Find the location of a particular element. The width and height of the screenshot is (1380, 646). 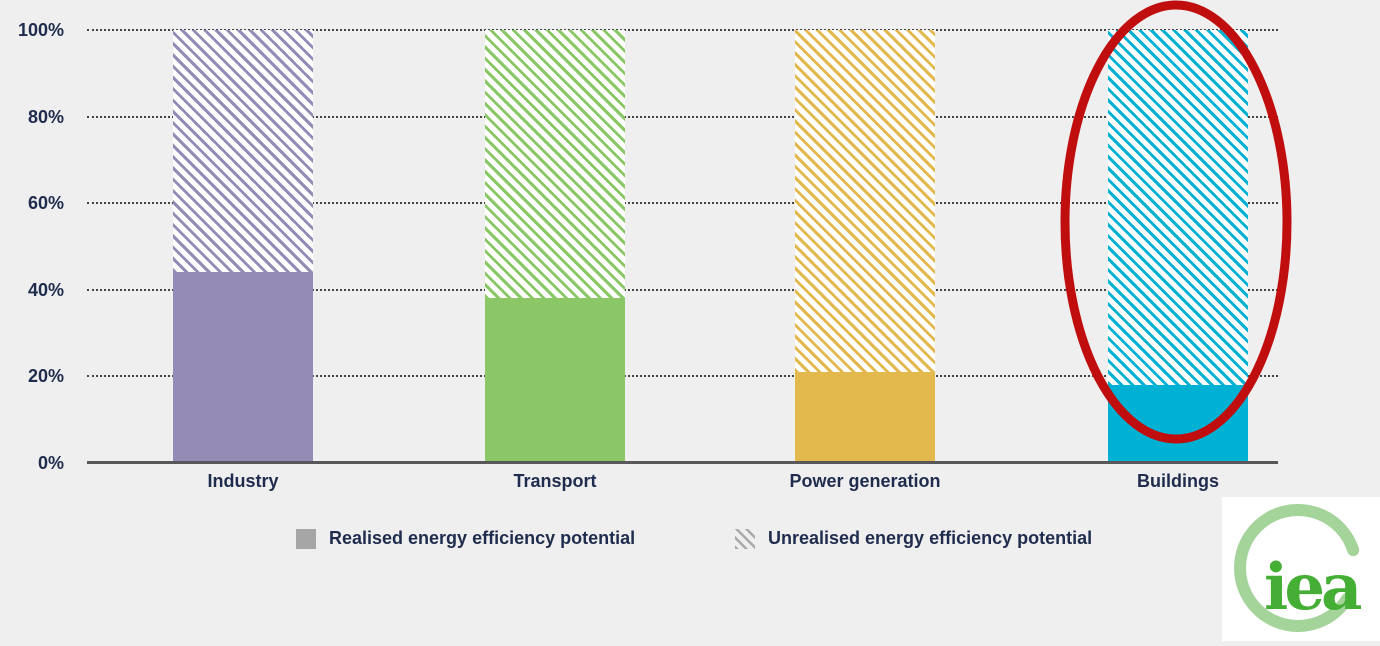

iea-ring-icon is located at coordinates (1297, 568).